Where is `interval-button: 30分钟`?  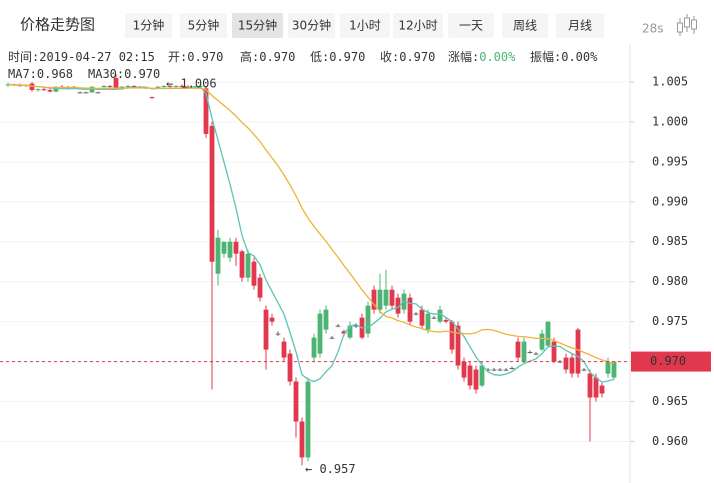
interval-button: 30分钟 is located at coordinates (311, 25).